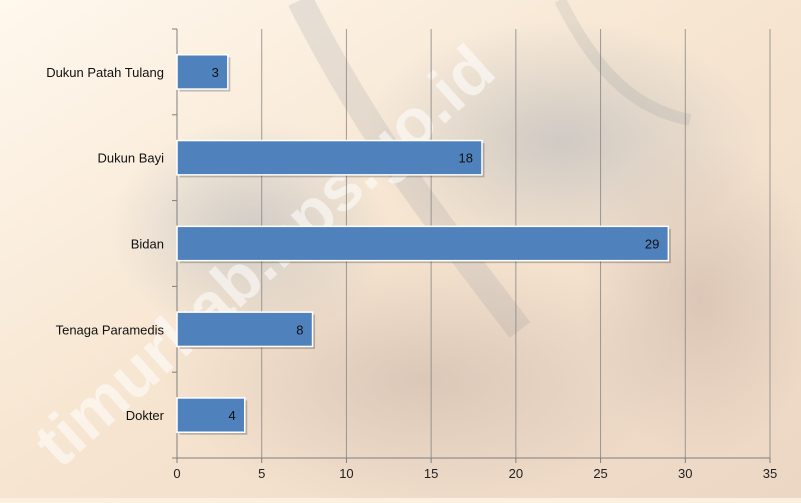  I want to click on x-tick-label: 30, so click(685, 473).